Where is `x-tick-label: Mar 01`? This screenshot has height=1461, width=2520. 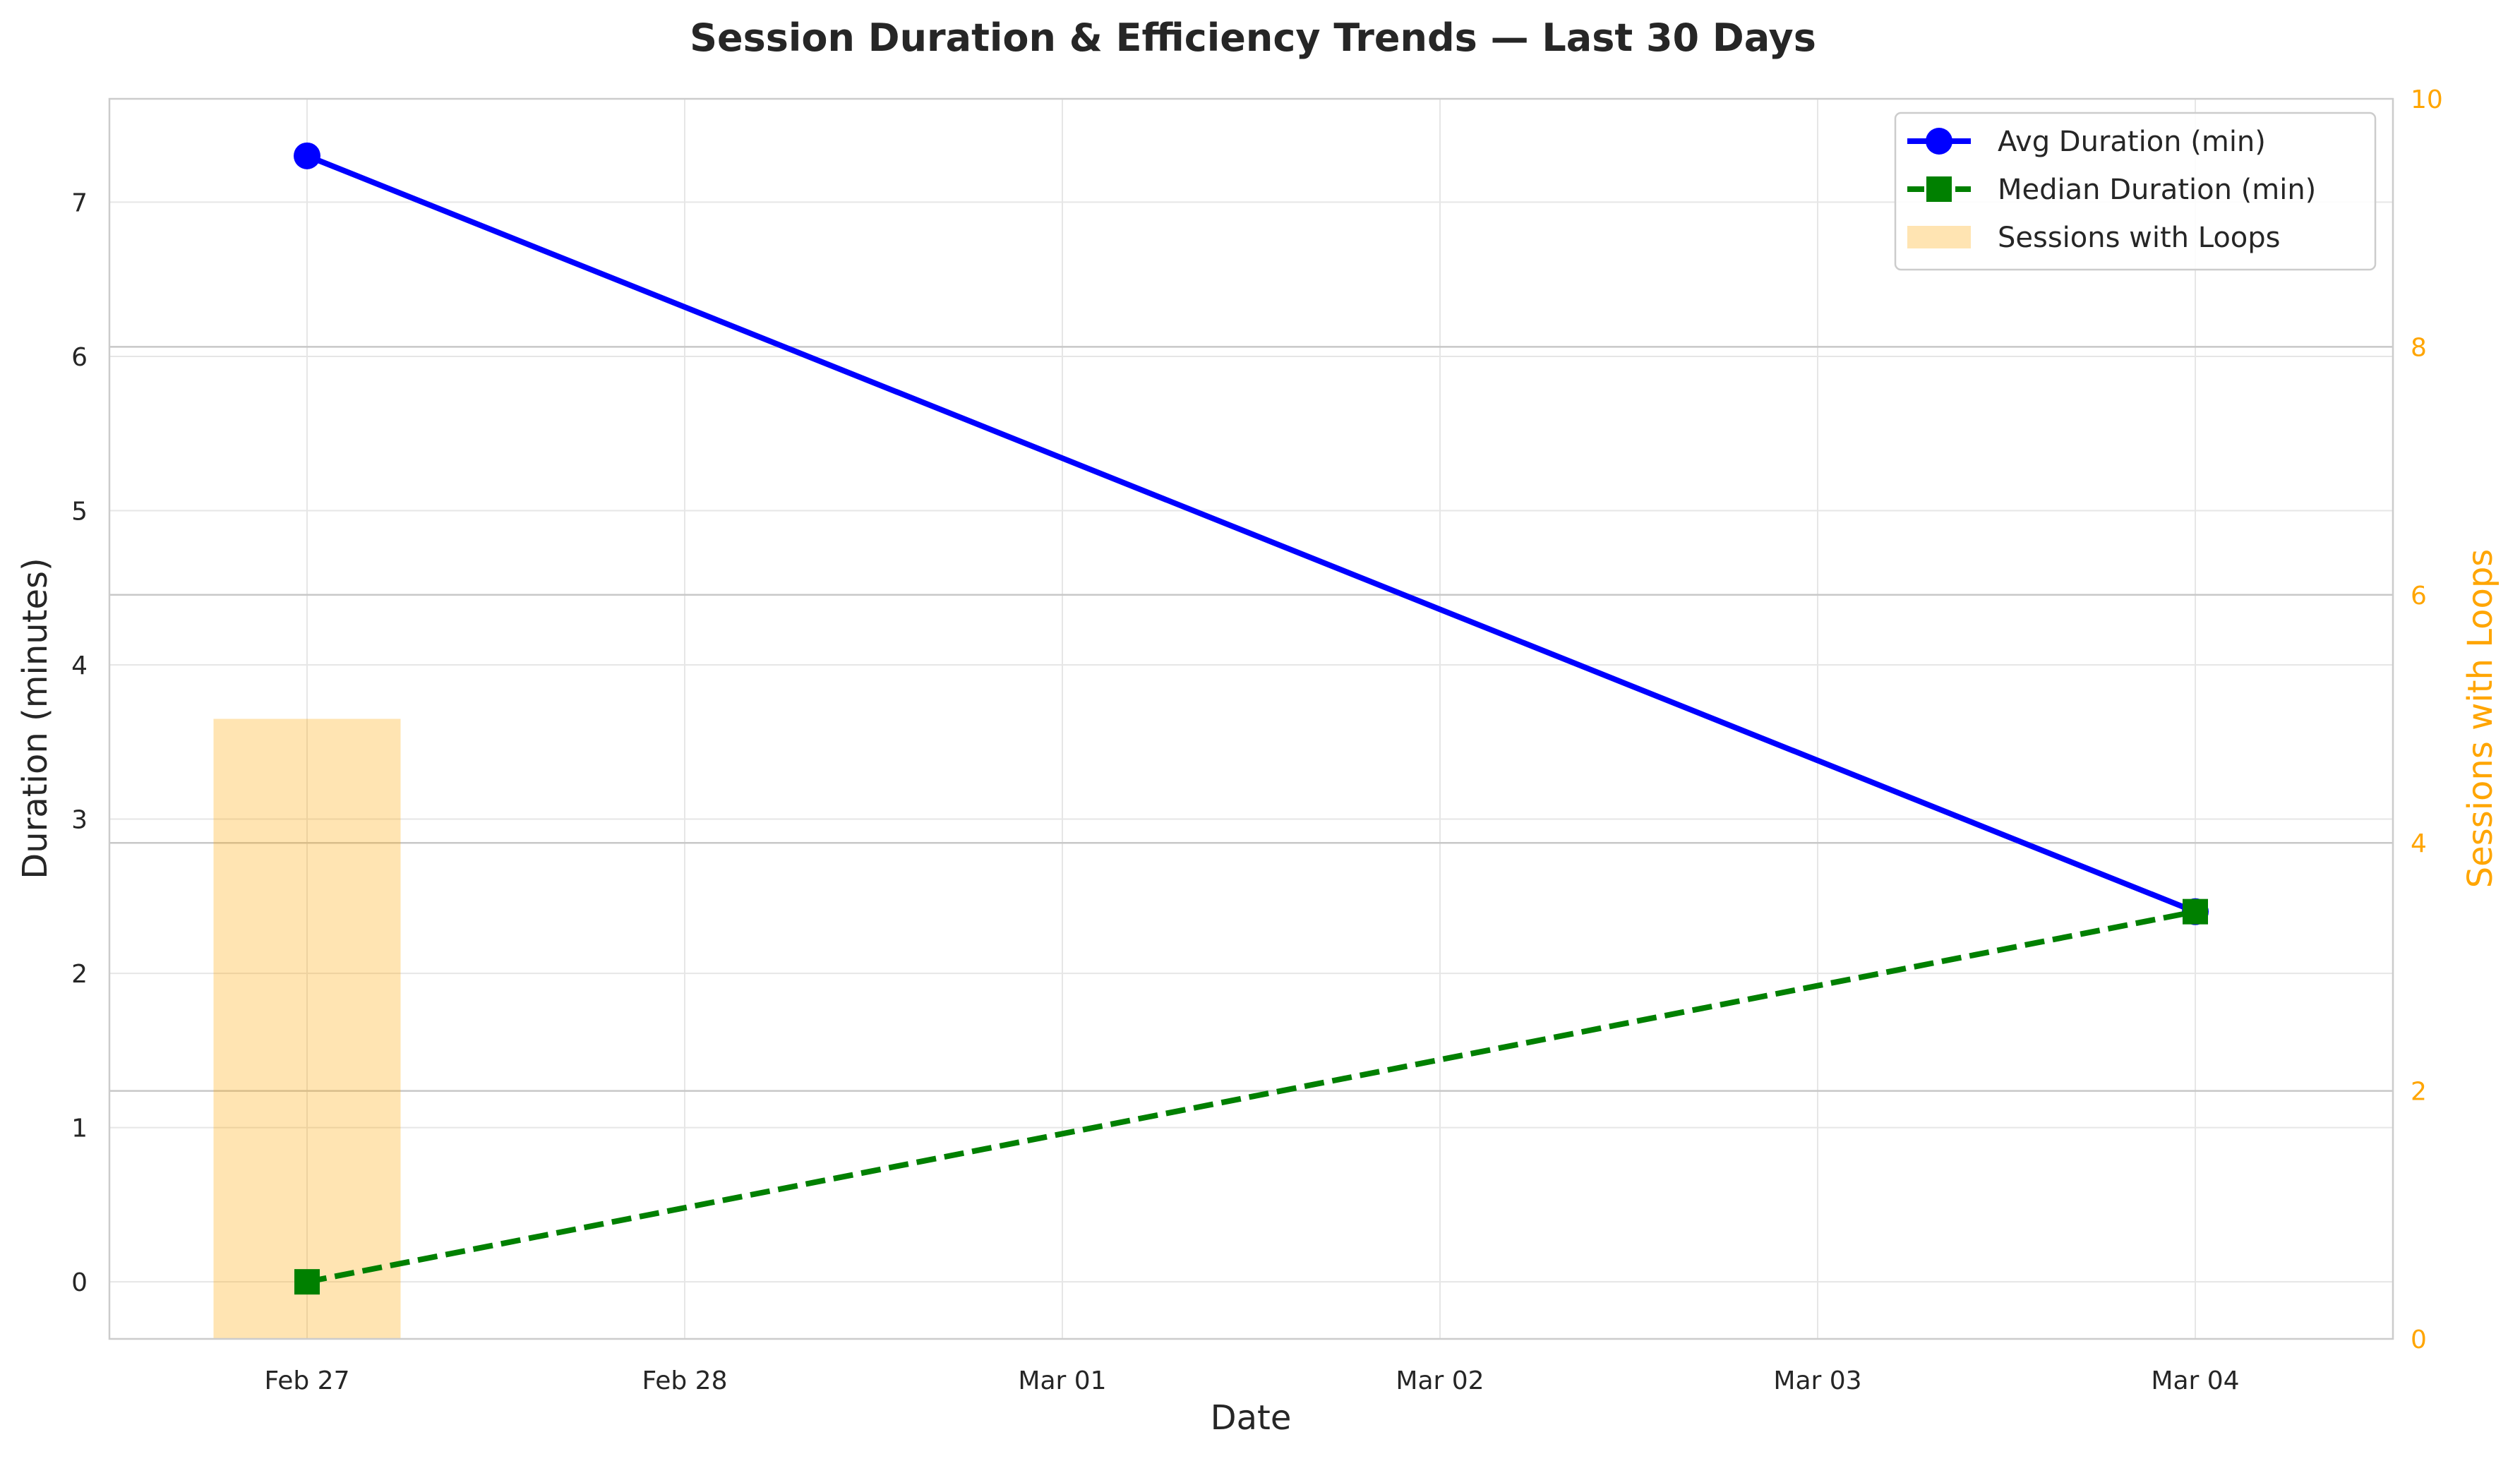 x-tick-label: Mar 01 is located at coordinates (1062, 1380).